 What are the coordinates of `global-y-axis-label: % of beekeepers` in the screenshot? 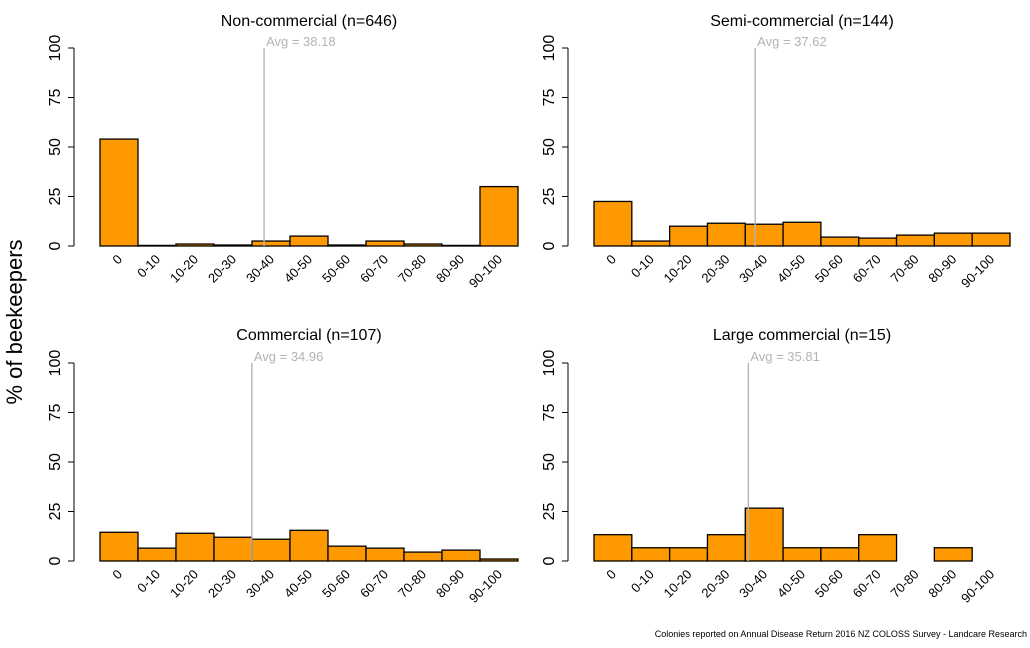 It's located at (14, 321).